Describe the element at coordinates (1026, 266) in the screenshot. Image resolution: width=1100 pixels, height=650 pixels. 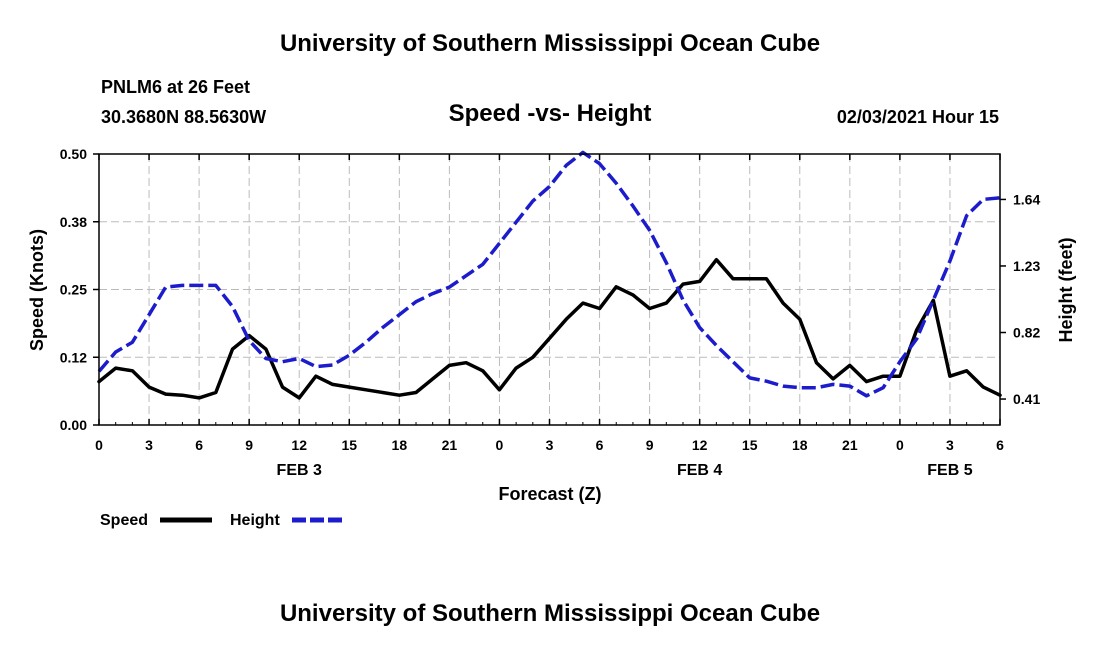
I see `y2-tick-label: 1.23` at that location.